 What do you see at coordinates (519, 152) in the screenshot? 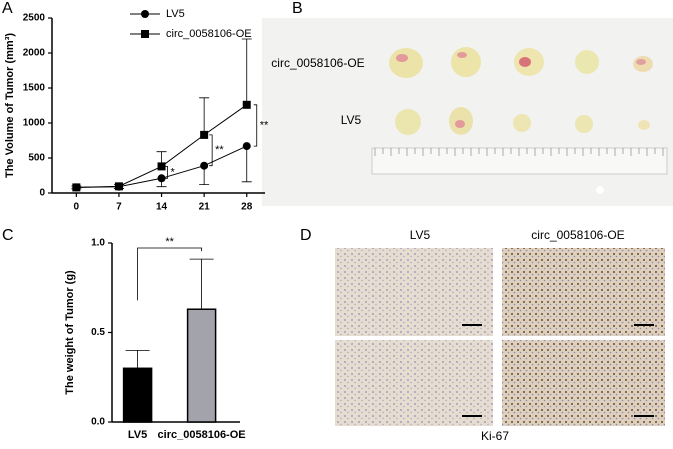
I see `ruler-ticks` at bounding box center [519, 152].